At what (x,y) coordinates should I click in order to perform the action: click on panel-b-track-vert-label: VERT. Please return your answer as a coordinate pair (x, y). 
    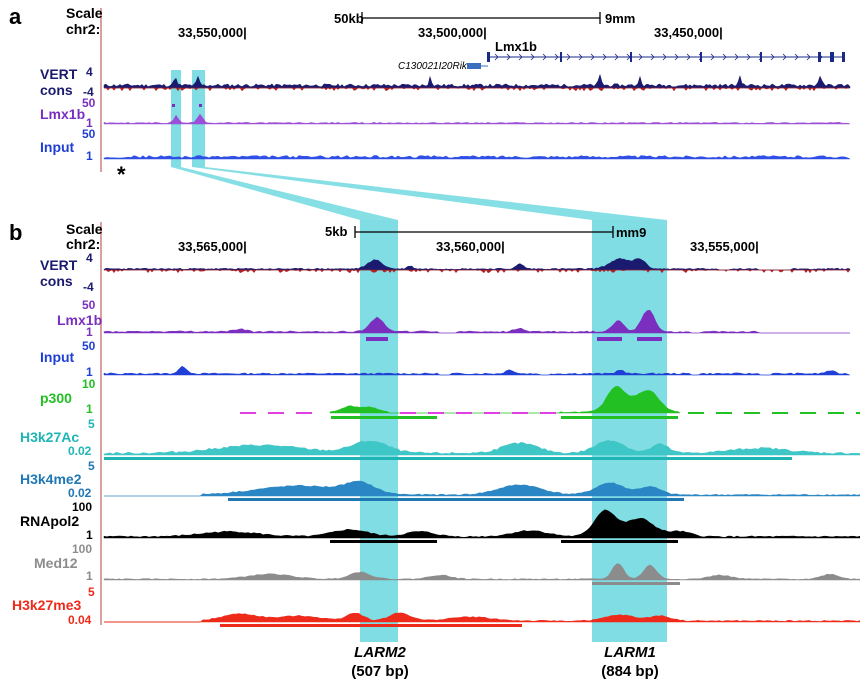
    Looking at the image, I should click on (59, 265).